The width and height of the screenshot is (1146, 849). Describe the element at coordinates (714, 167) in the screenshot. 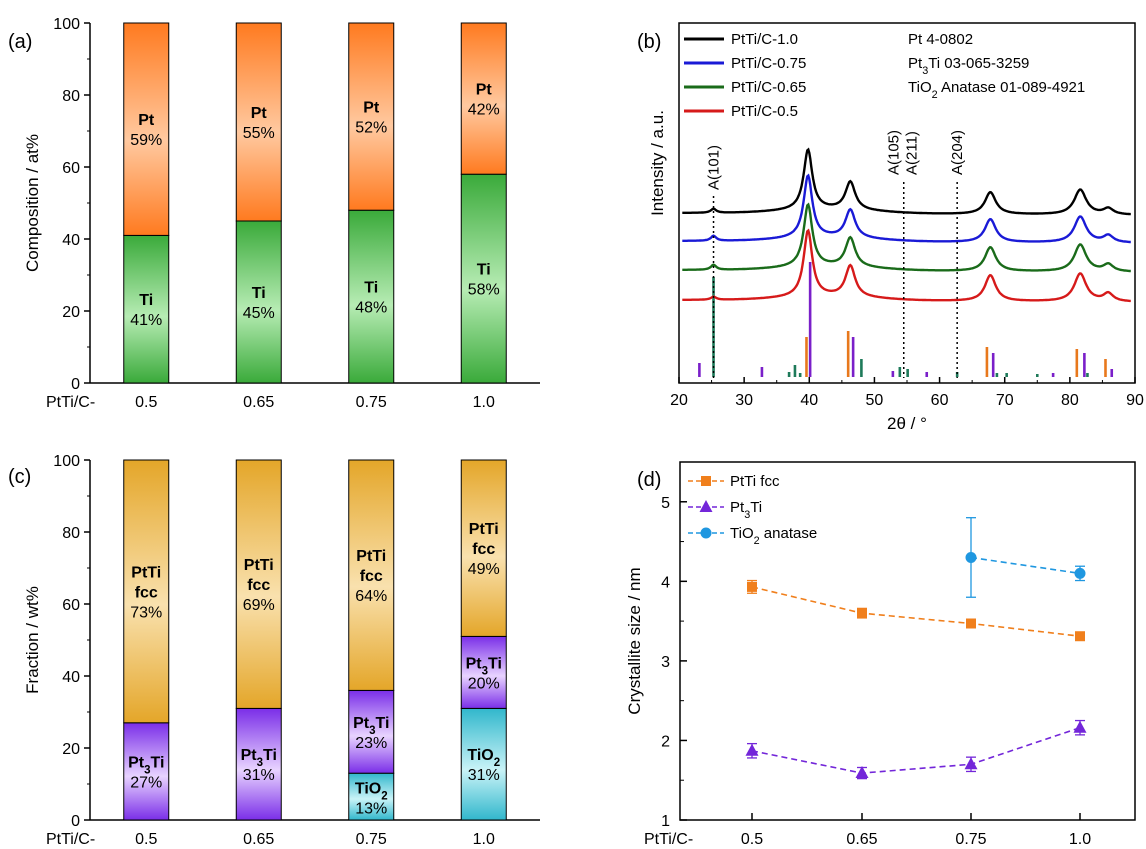

I see `peak-annotation: A(101)` at that location.